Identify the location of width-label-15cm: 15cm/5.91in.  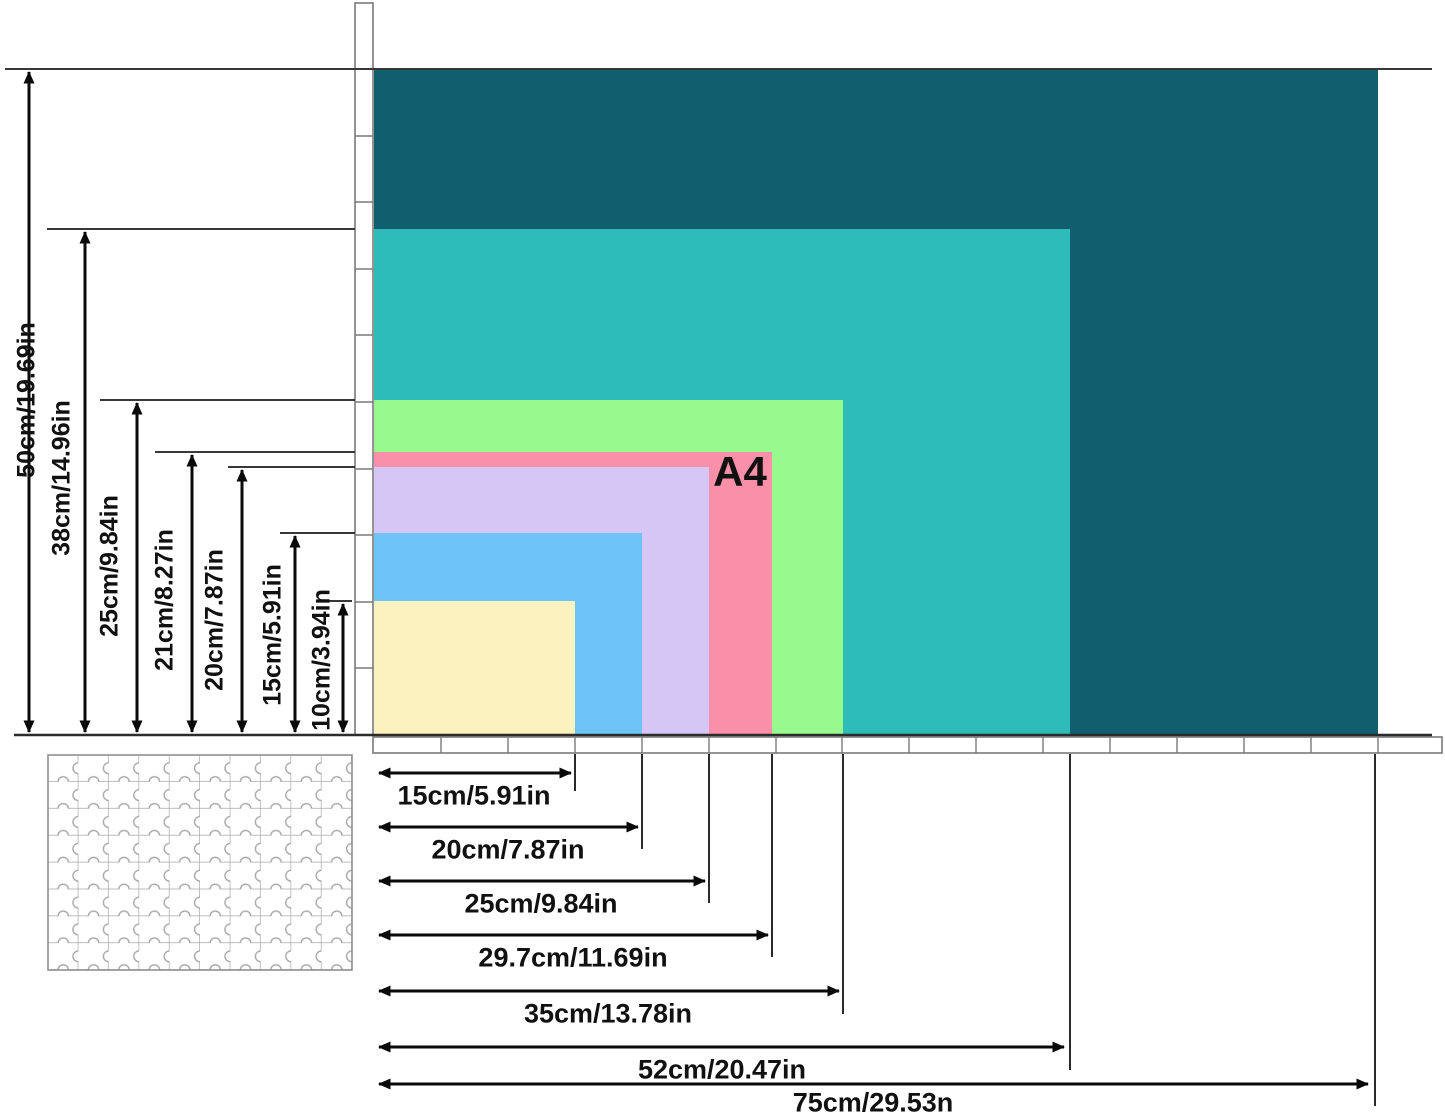
(474, 795).